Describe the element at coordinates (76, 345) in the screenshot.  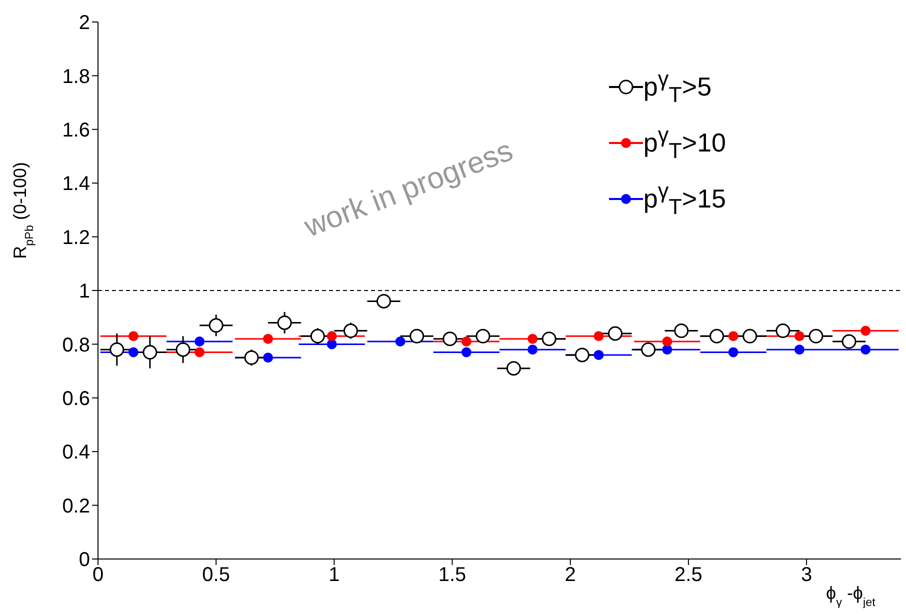
I see `y-tick-label: 0.8` at that location.